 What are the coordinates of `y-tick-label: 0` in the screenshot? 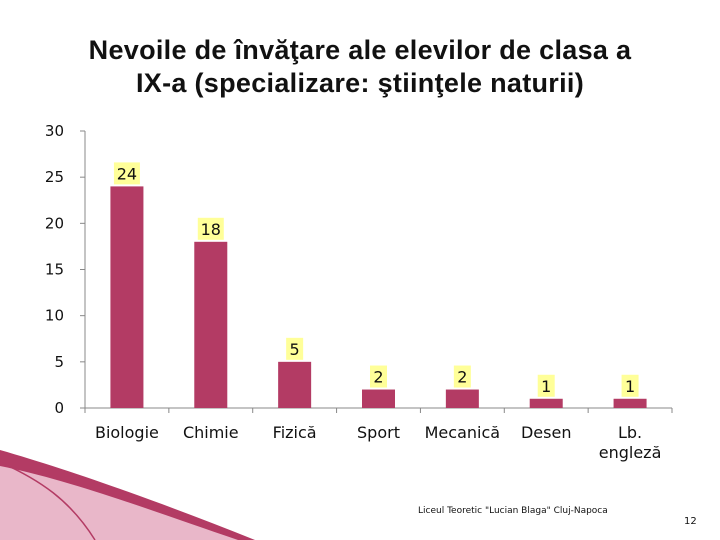 It's located at (59, 408).